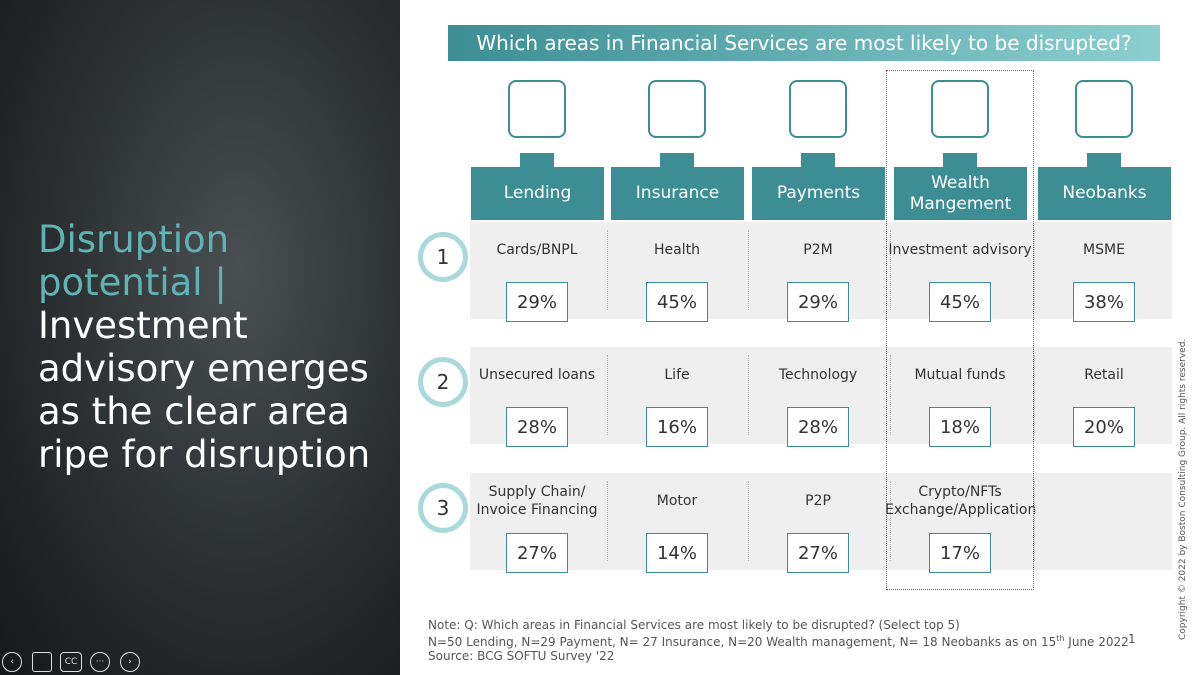 The height and width of the screenshot is (675, 1200). Describe the element at coordinates (443, 257) in the screenshot. I see `rank-circle: 1` at that location.